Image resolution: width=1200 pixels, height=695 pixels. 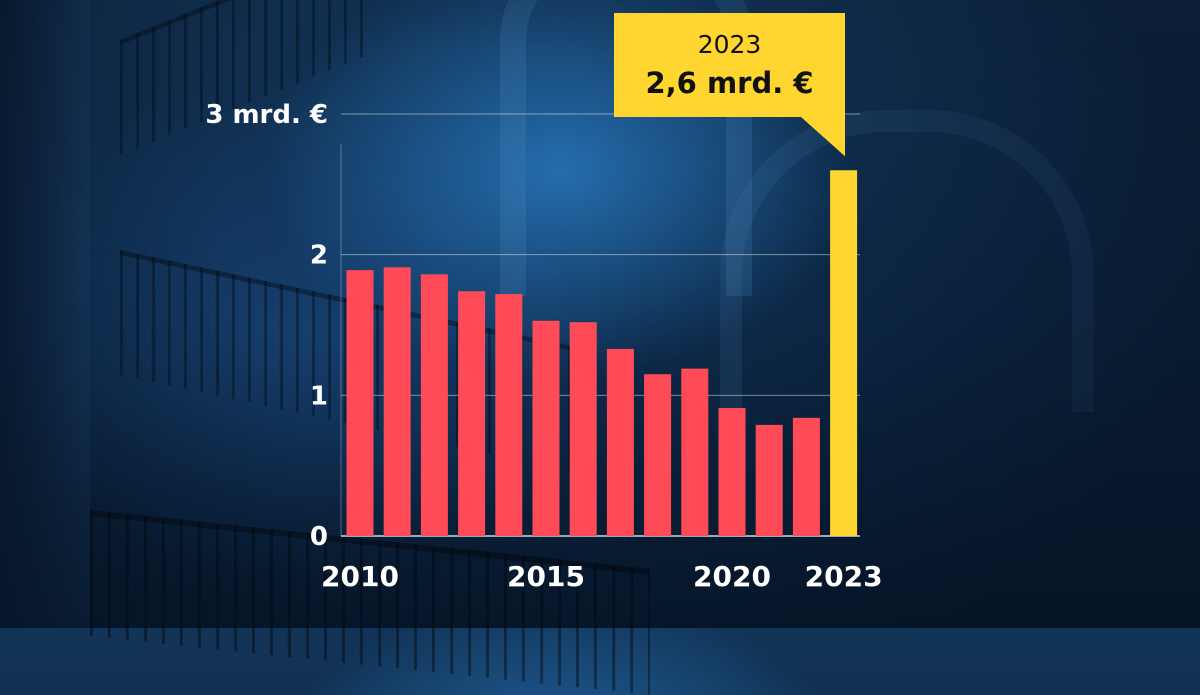 I want to click on x-tick-label-2023: 2023, so click(x=844, y=576).